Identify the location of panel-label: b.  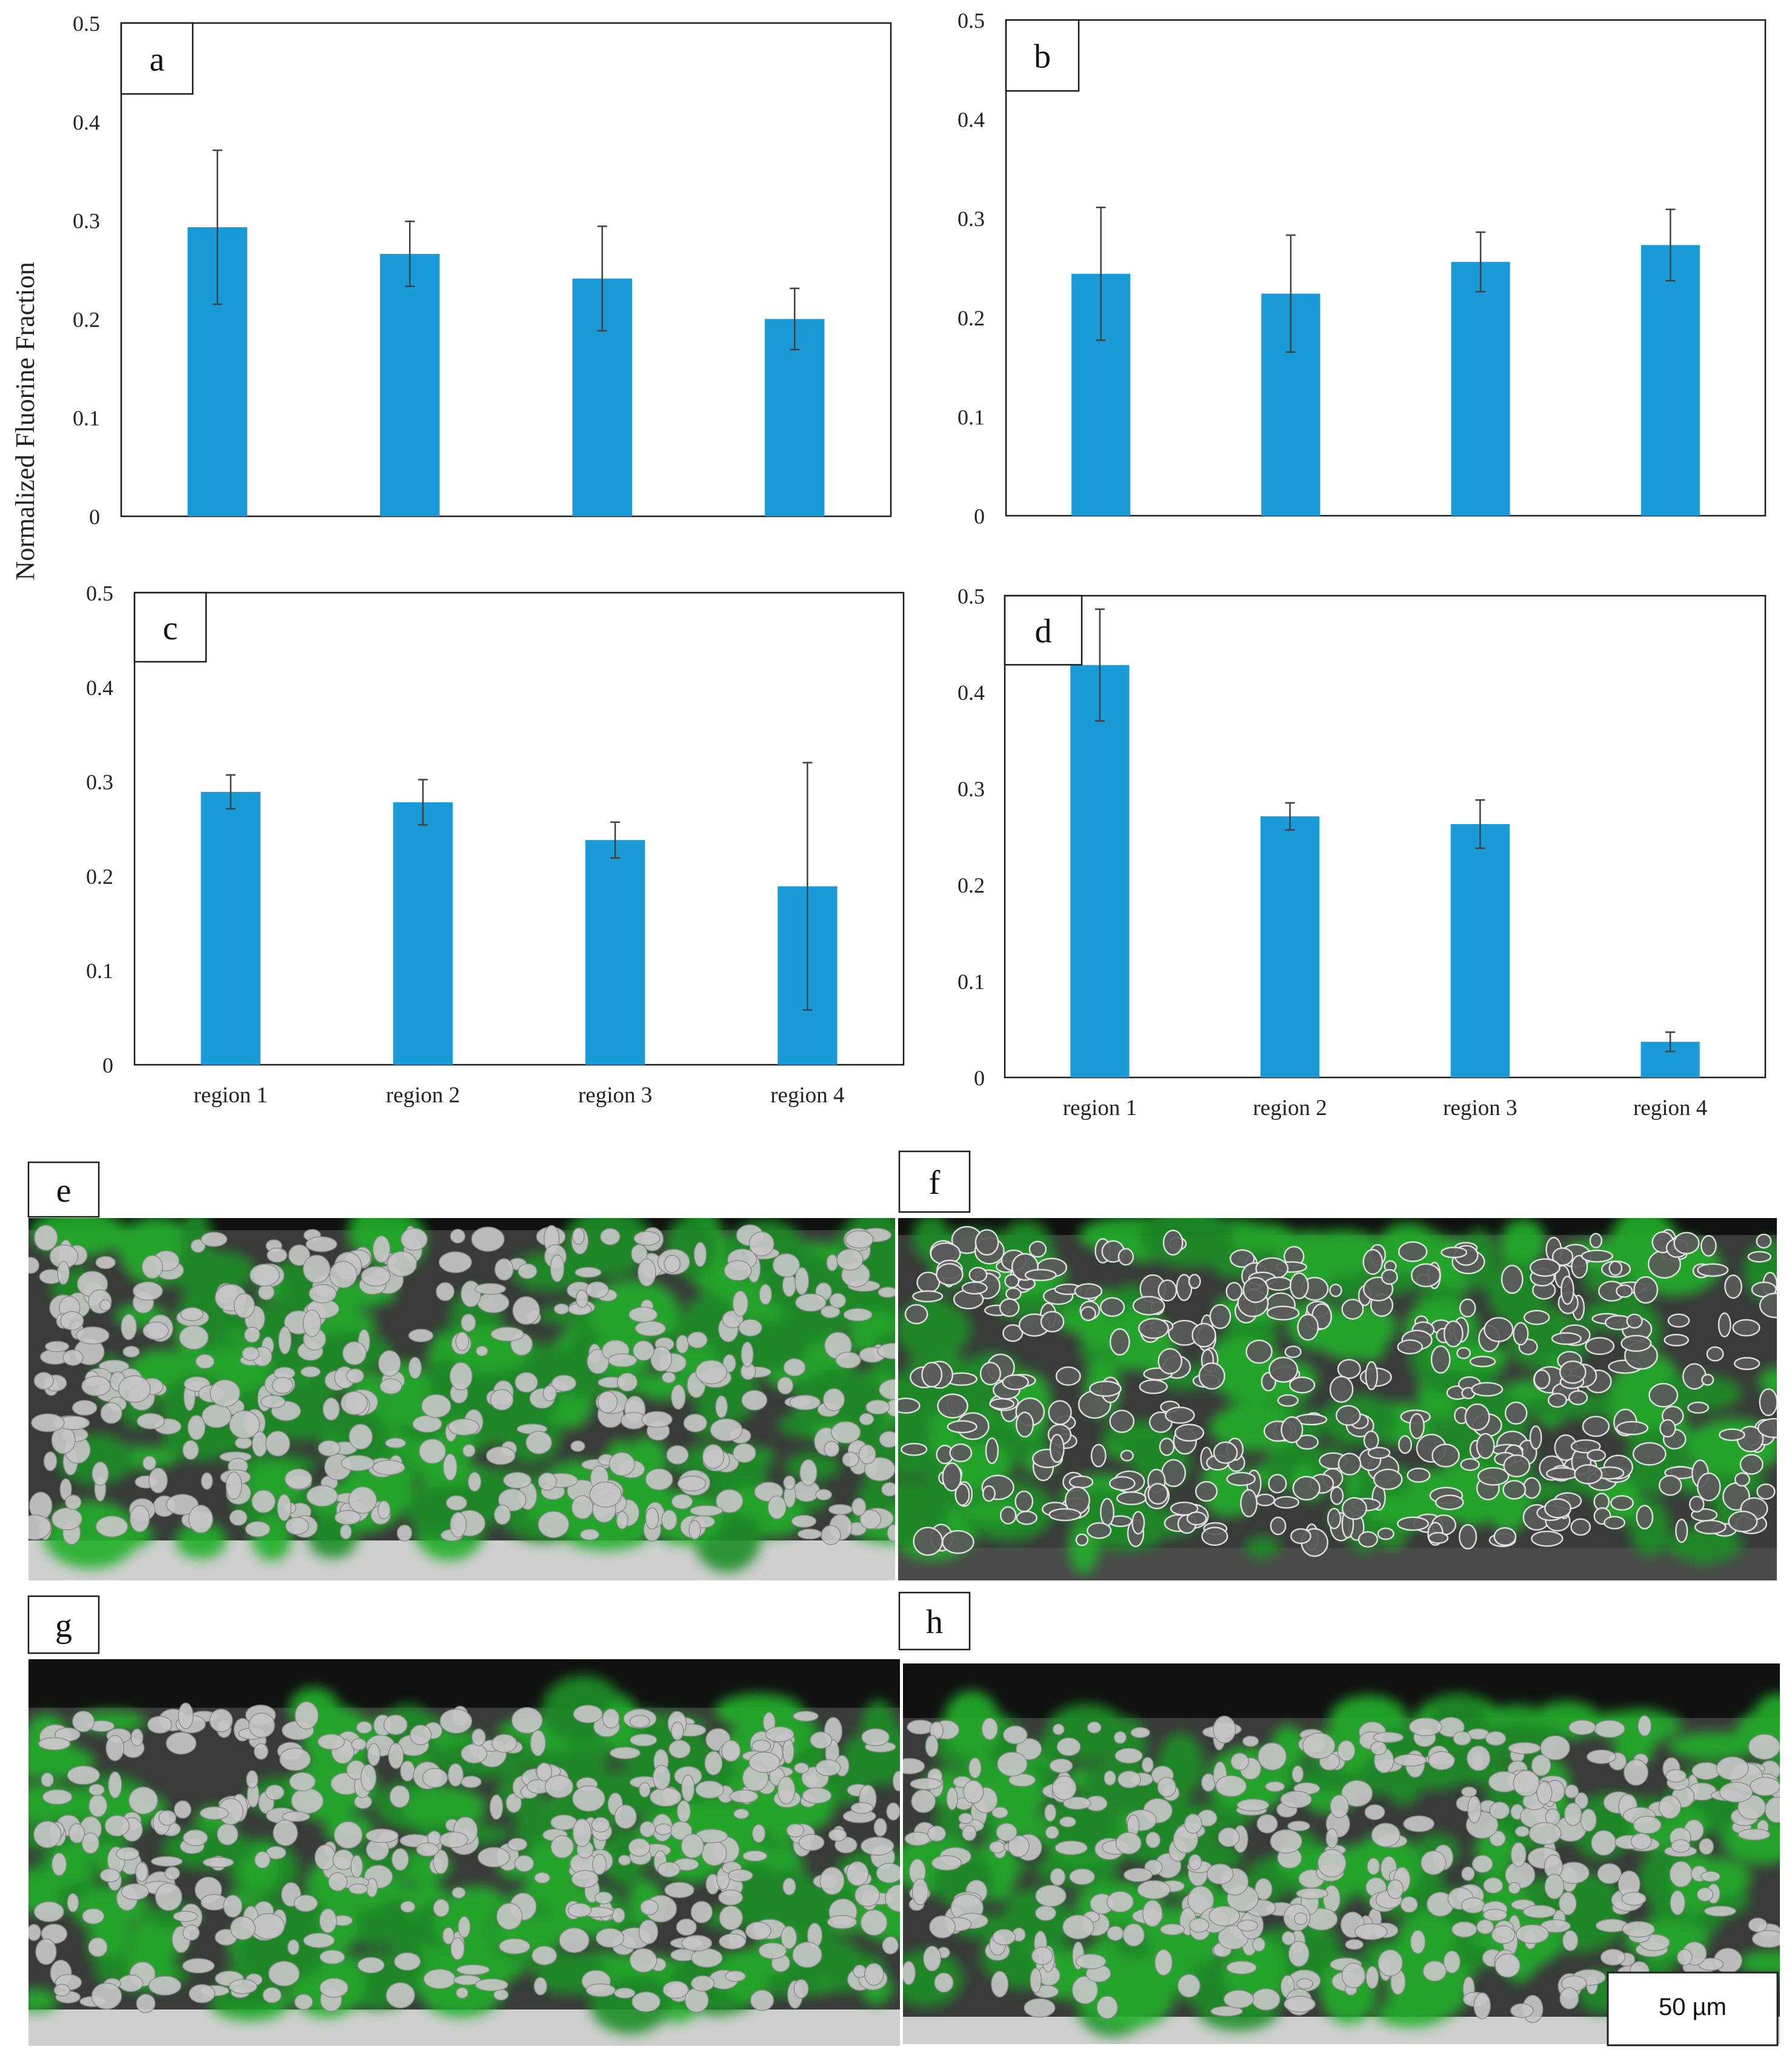
(1043, 57).